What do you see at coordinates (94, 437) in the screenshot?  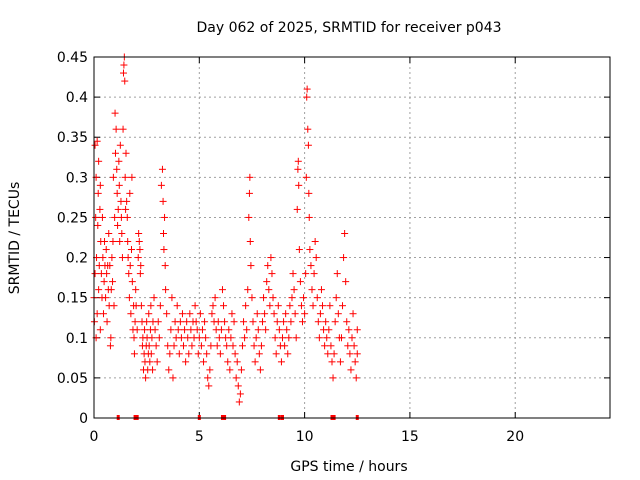 I see `x-tick-label: 0` at bounding box center [94, 437].